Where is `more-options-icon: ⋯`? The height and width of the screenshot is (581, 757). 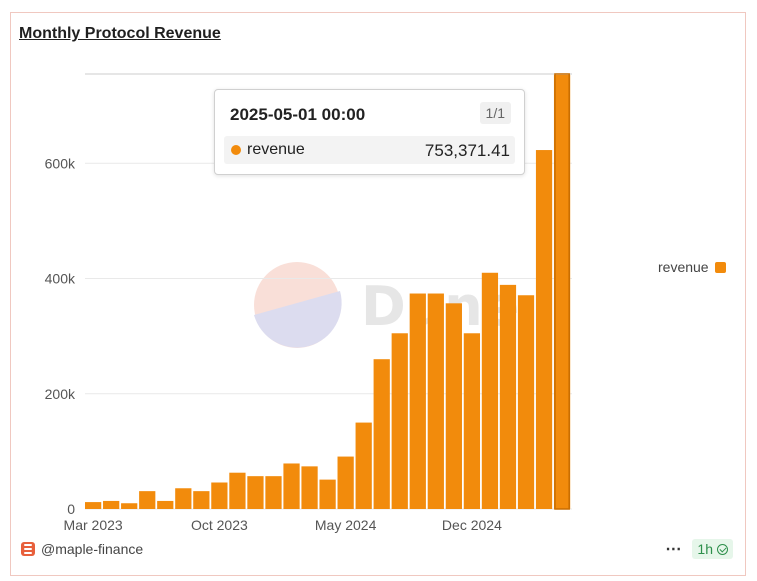 more-options-icon: ⋯ is located at coordinates (674, 549).